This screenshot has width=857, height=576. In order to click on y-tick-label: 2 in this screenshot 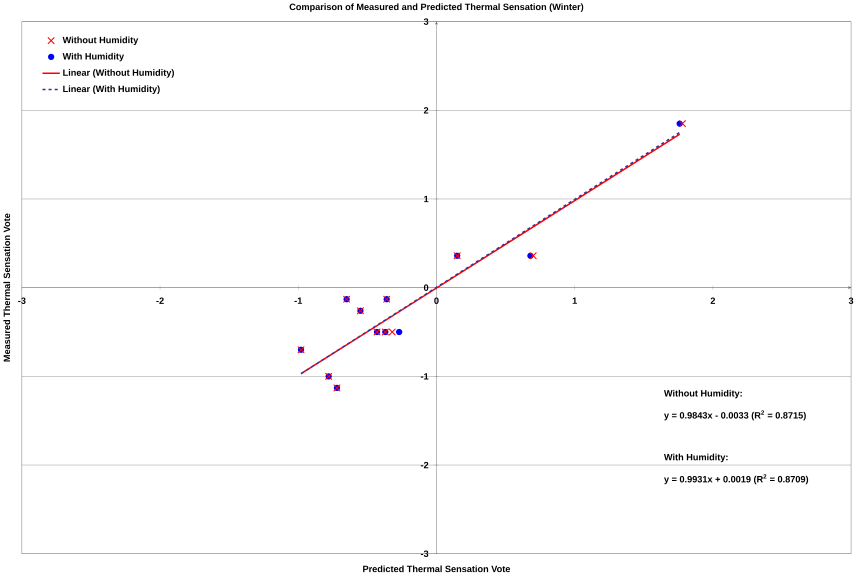, I will do `click(426, 110)`.